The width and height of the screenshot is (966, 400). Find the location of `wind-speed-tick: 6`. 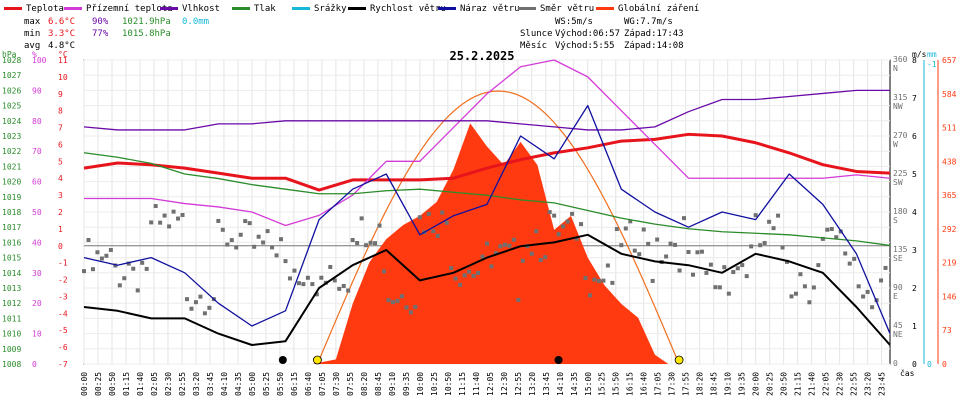

wind-speed-tick: 6 is located at coordinates (914, 136).